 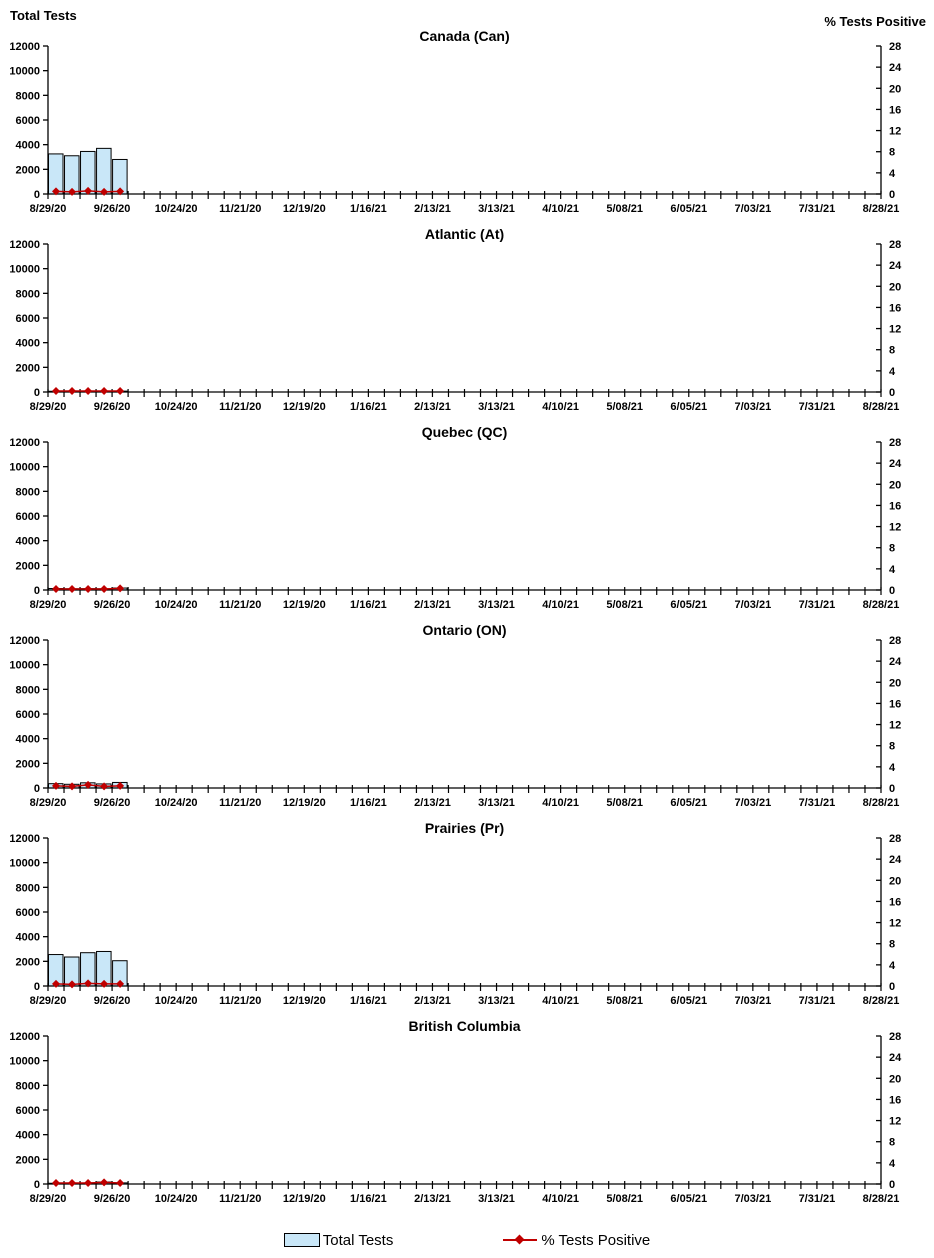 What do you see at coordinates (465, 631) in the screenshot?
I see `chart-title-ontario-on: Ontario (ON)` at bounding box center [465, 631].